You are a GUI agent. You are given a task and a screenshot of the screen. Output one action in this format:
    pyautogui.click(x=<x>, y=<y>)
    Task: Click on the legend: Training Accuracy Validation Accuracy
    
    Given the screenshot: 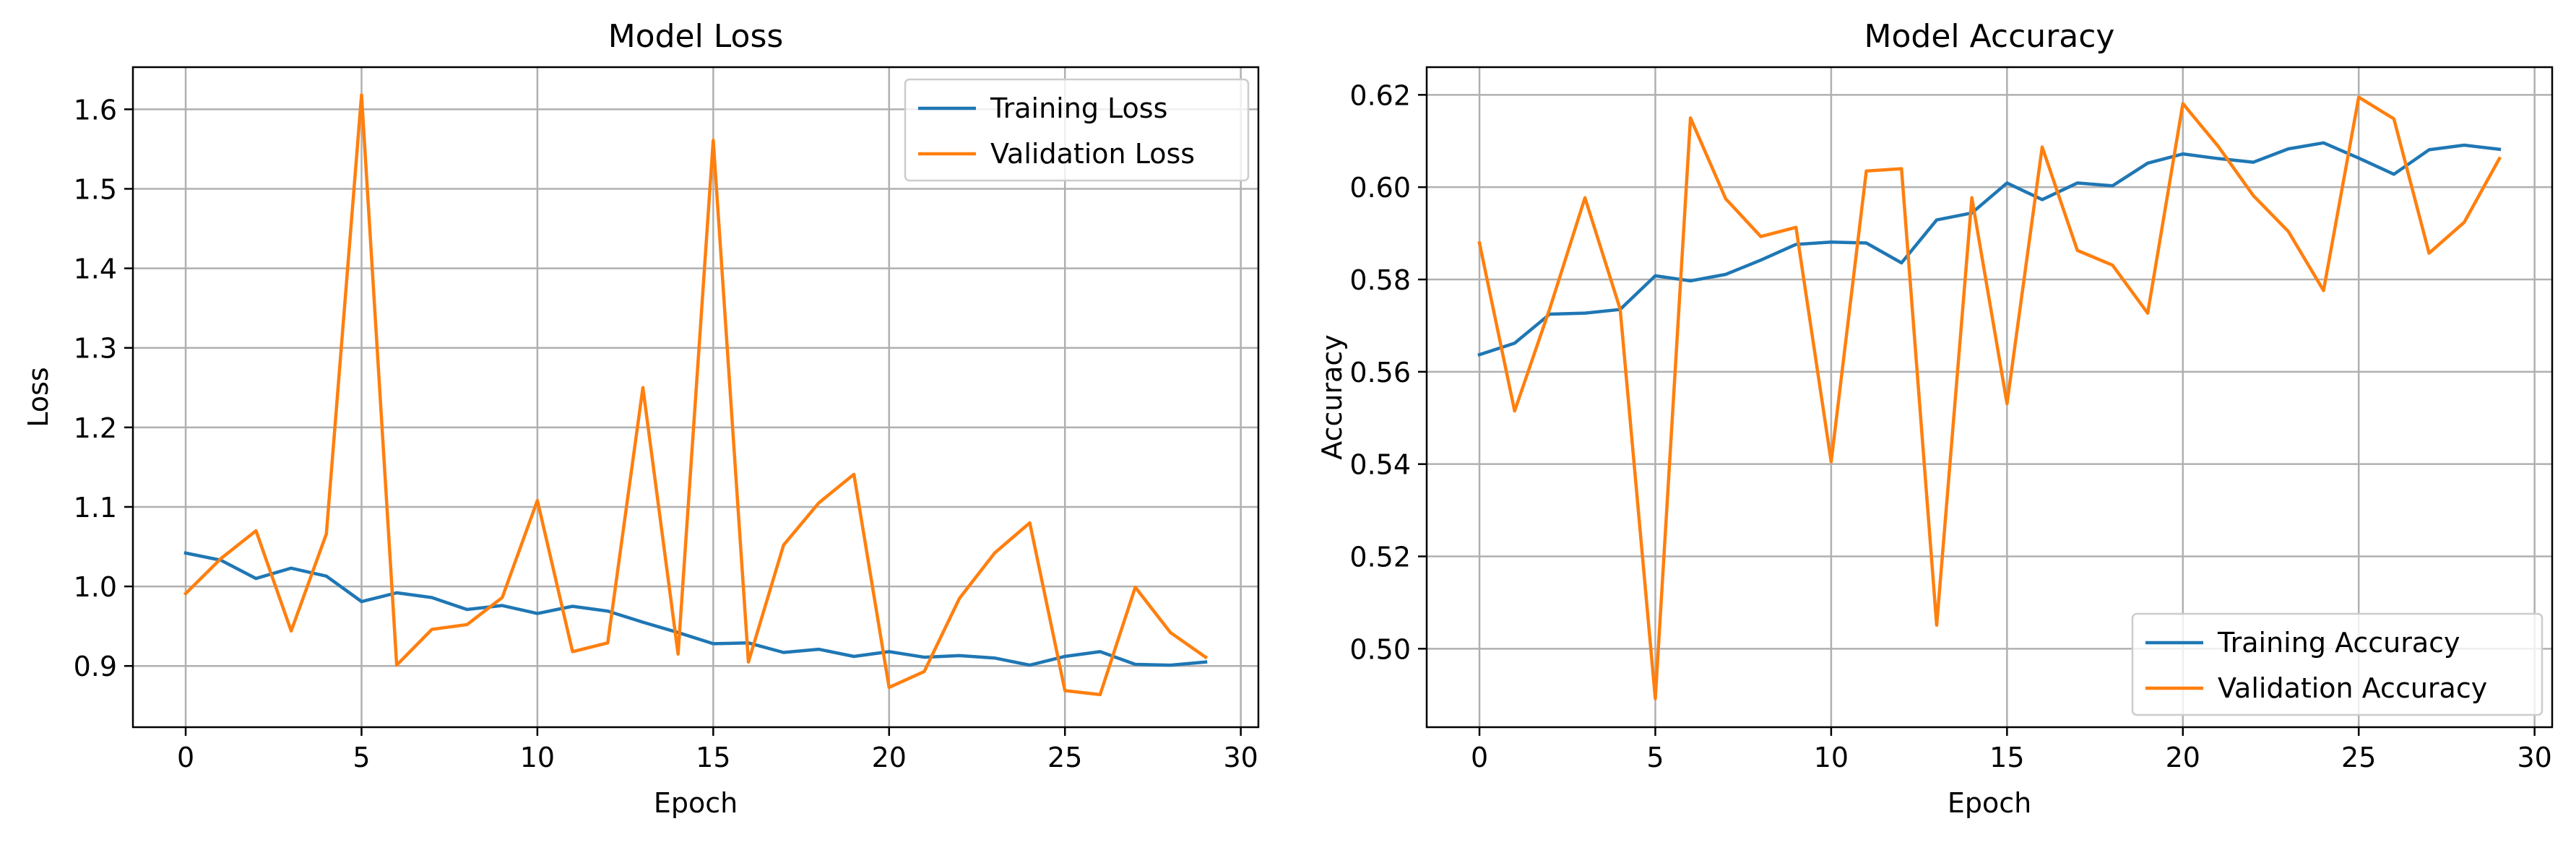 What is the action you would take?
    pyautogui.click(x=2337, y=664)
    